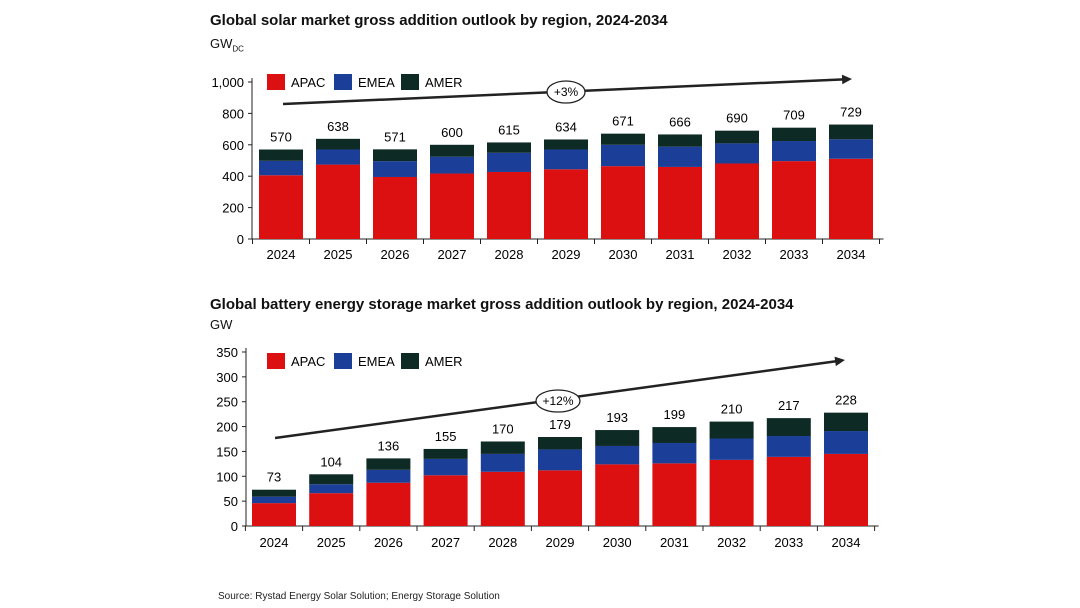 This screenshot has height=608, width=1080. What do you see at coordinates (846, 489) in the screenshot?
I see `bar-apac-2034` at bounding box center [846, 489].